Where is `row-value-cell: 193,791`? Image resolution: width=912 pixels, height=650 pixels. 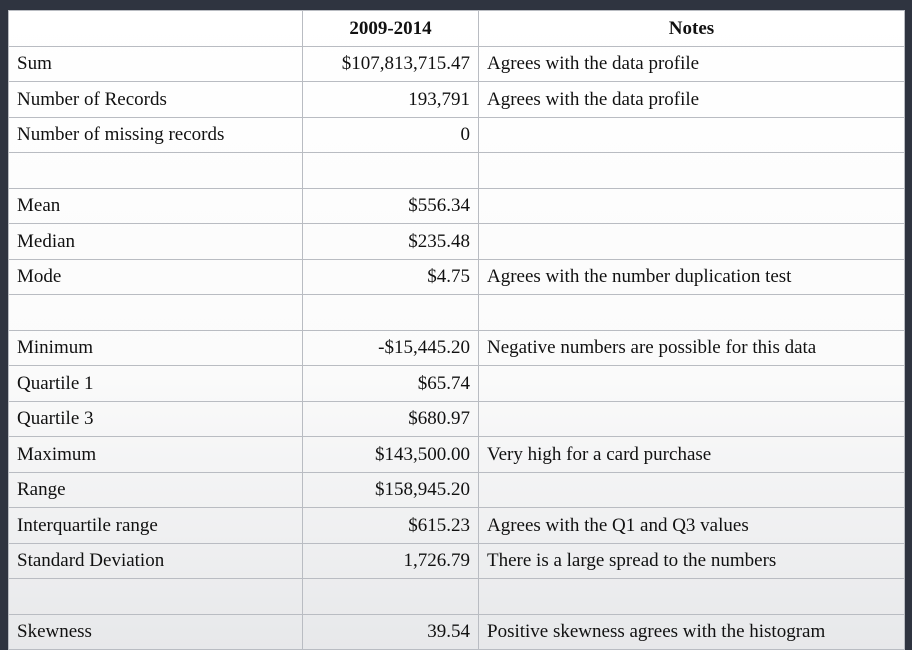 row-value-cell: 193,791 is located at coordinates (390, 99).